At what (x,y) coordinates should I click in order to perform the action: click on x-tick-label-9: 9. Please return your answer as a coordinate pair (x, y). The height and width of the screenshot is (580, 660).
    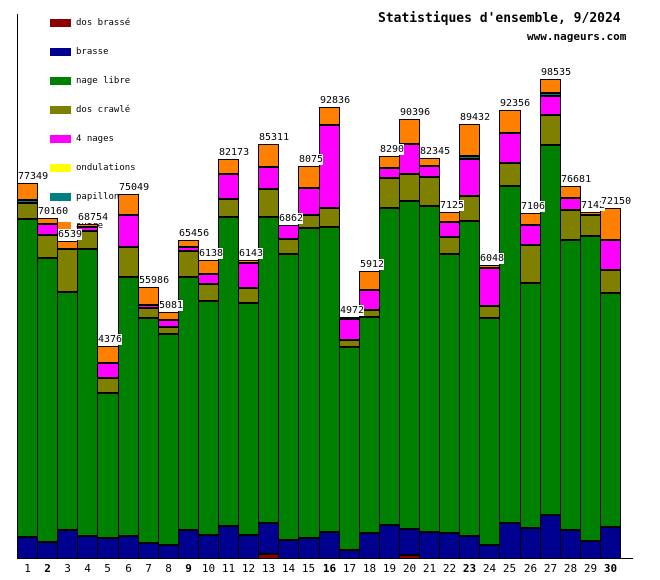
    Looking at the image, I should click on (188, 568).